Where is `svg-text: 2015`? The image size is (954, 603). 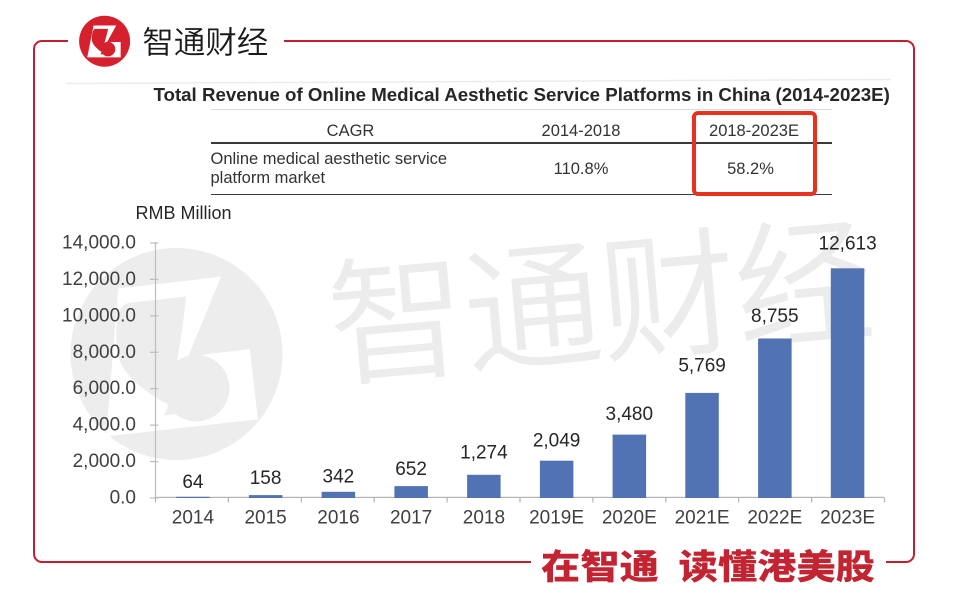
svg-text: 2015 is located at coordinates (265, 518).